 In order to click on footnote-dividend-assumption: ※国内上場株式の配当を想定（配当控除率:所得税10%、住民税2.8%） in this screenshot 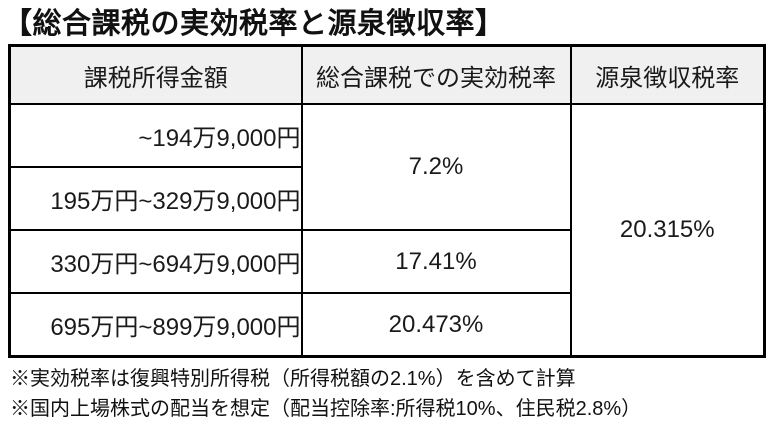, I will do `click(326, 409)`.